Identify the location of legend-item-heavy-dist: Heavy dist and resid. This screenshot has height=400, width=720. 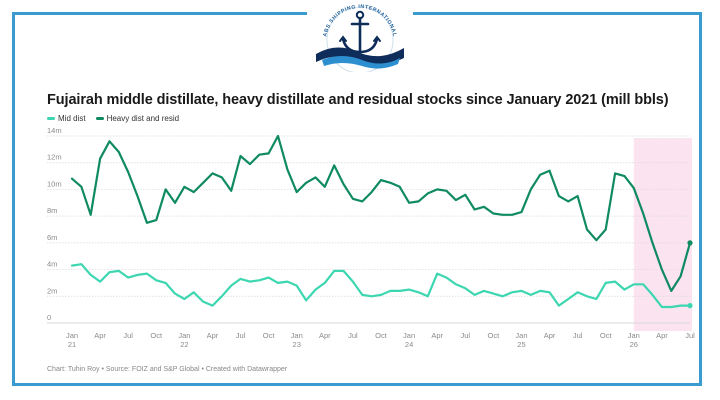
(137, 118).